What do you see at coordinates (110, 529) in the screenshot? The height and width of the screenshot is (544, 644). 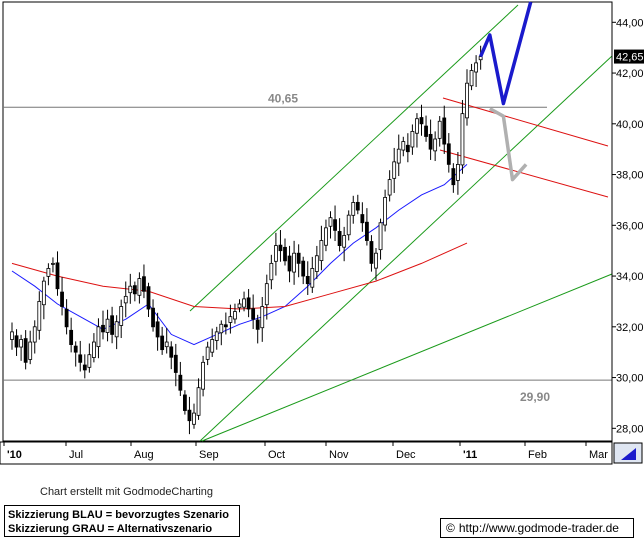 I see `legend-line-gray: Skizzierung GRAU = Alternativszenario` at bounding box center [110, 529].